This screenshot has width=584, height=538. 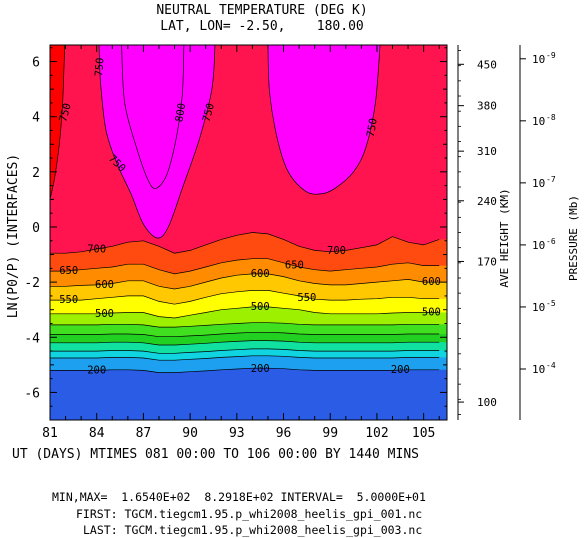 What do you see at coordinates (487, 261) in the screenshot?
I see `height-tick-label: 170` at bounding box center [487, 261].